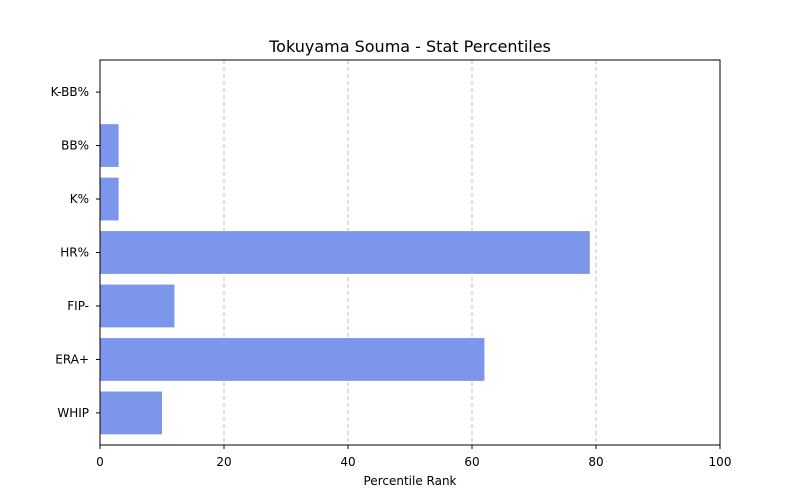  I want to click on bar-bb, so click(109, 145).